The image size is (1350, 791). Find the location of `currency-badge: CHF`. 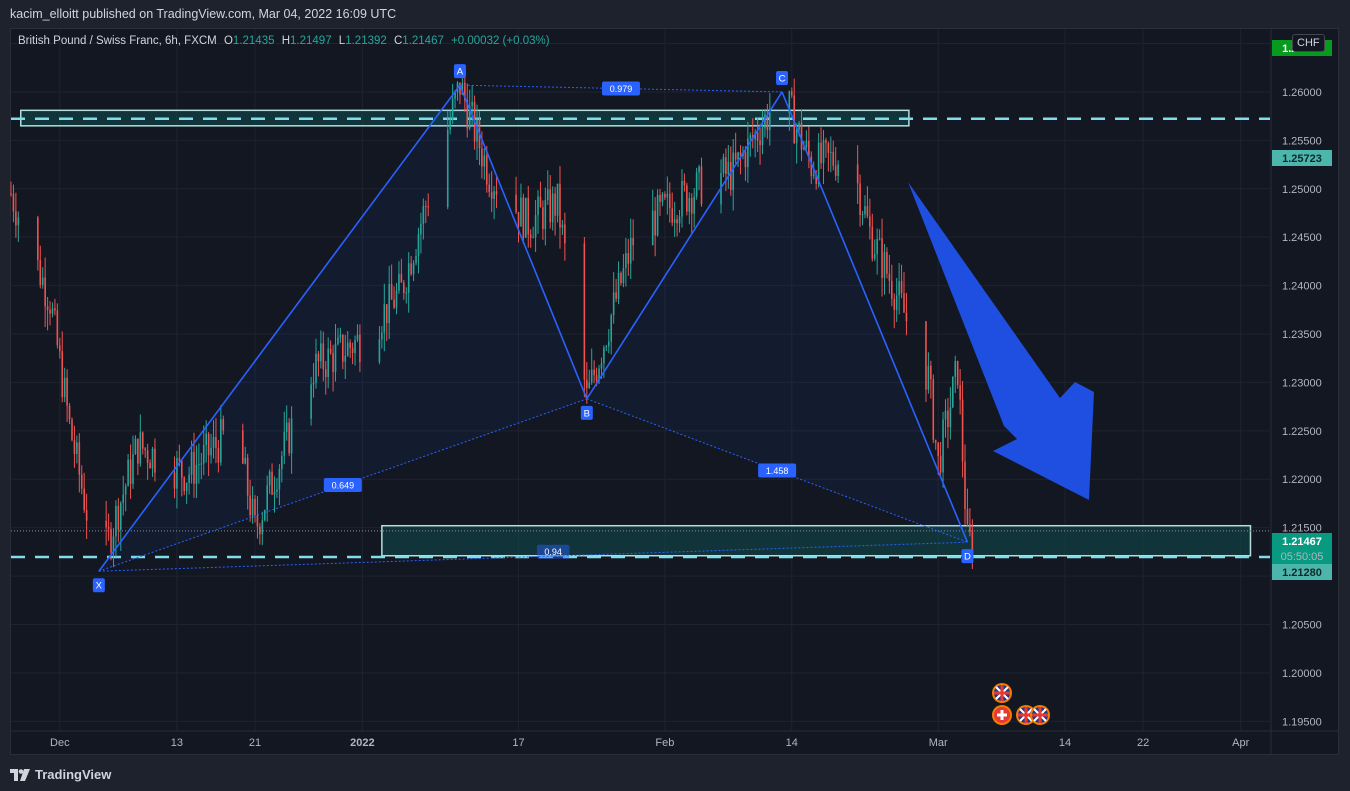

currency-badge: CHF is located at coordinates (1308, 43).